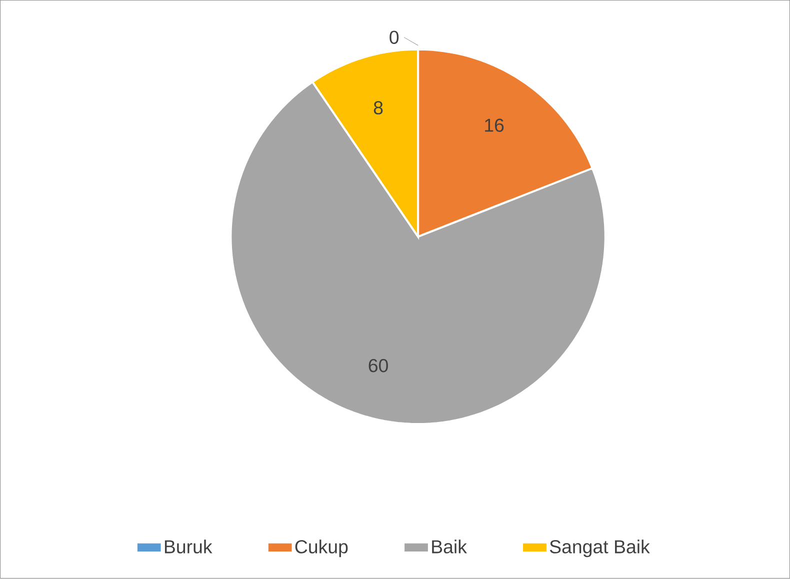 This screenshot has height=579, width=790. Describe the element at coordinates (394, 37) in the screenshot. I see `text: 0` at that location.